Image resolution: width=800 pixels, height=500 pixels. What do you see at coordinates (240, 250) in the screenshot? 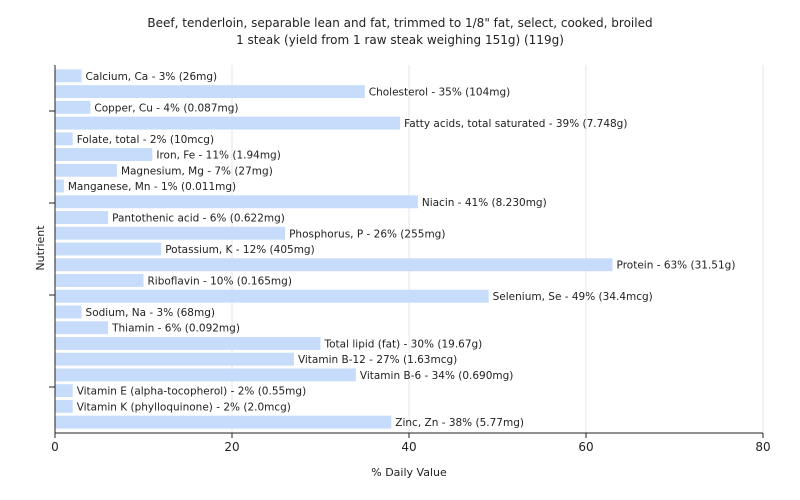
I see `bar-label: Potassium, K - 12% (405mg)` at bounding box center [240, 250].